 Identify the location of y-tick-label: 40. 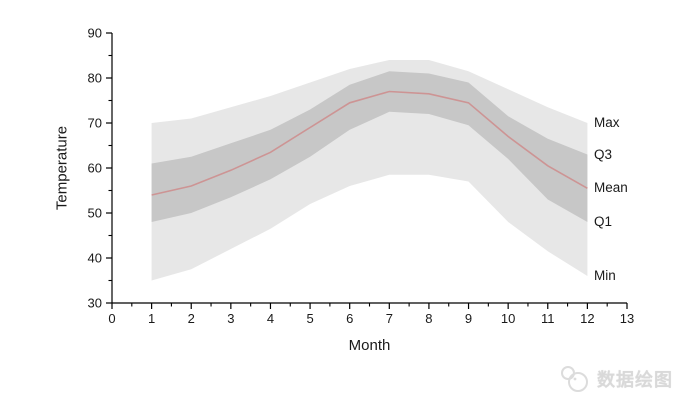
(95, 258).